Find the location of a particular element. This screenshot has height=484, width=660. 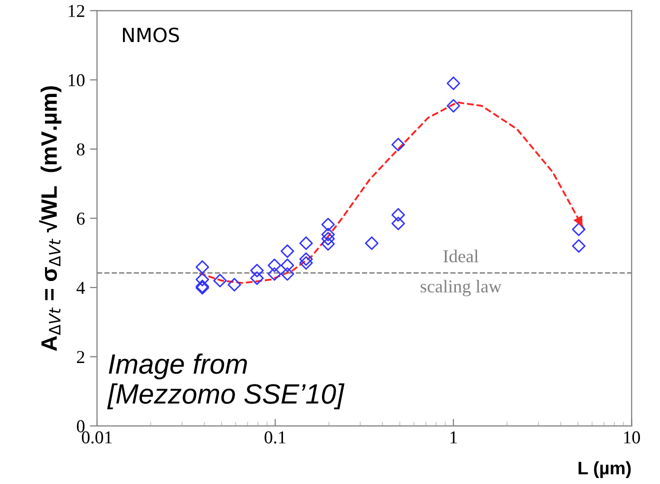

y-tick-label: 12 is located at coordinates (76, 10).